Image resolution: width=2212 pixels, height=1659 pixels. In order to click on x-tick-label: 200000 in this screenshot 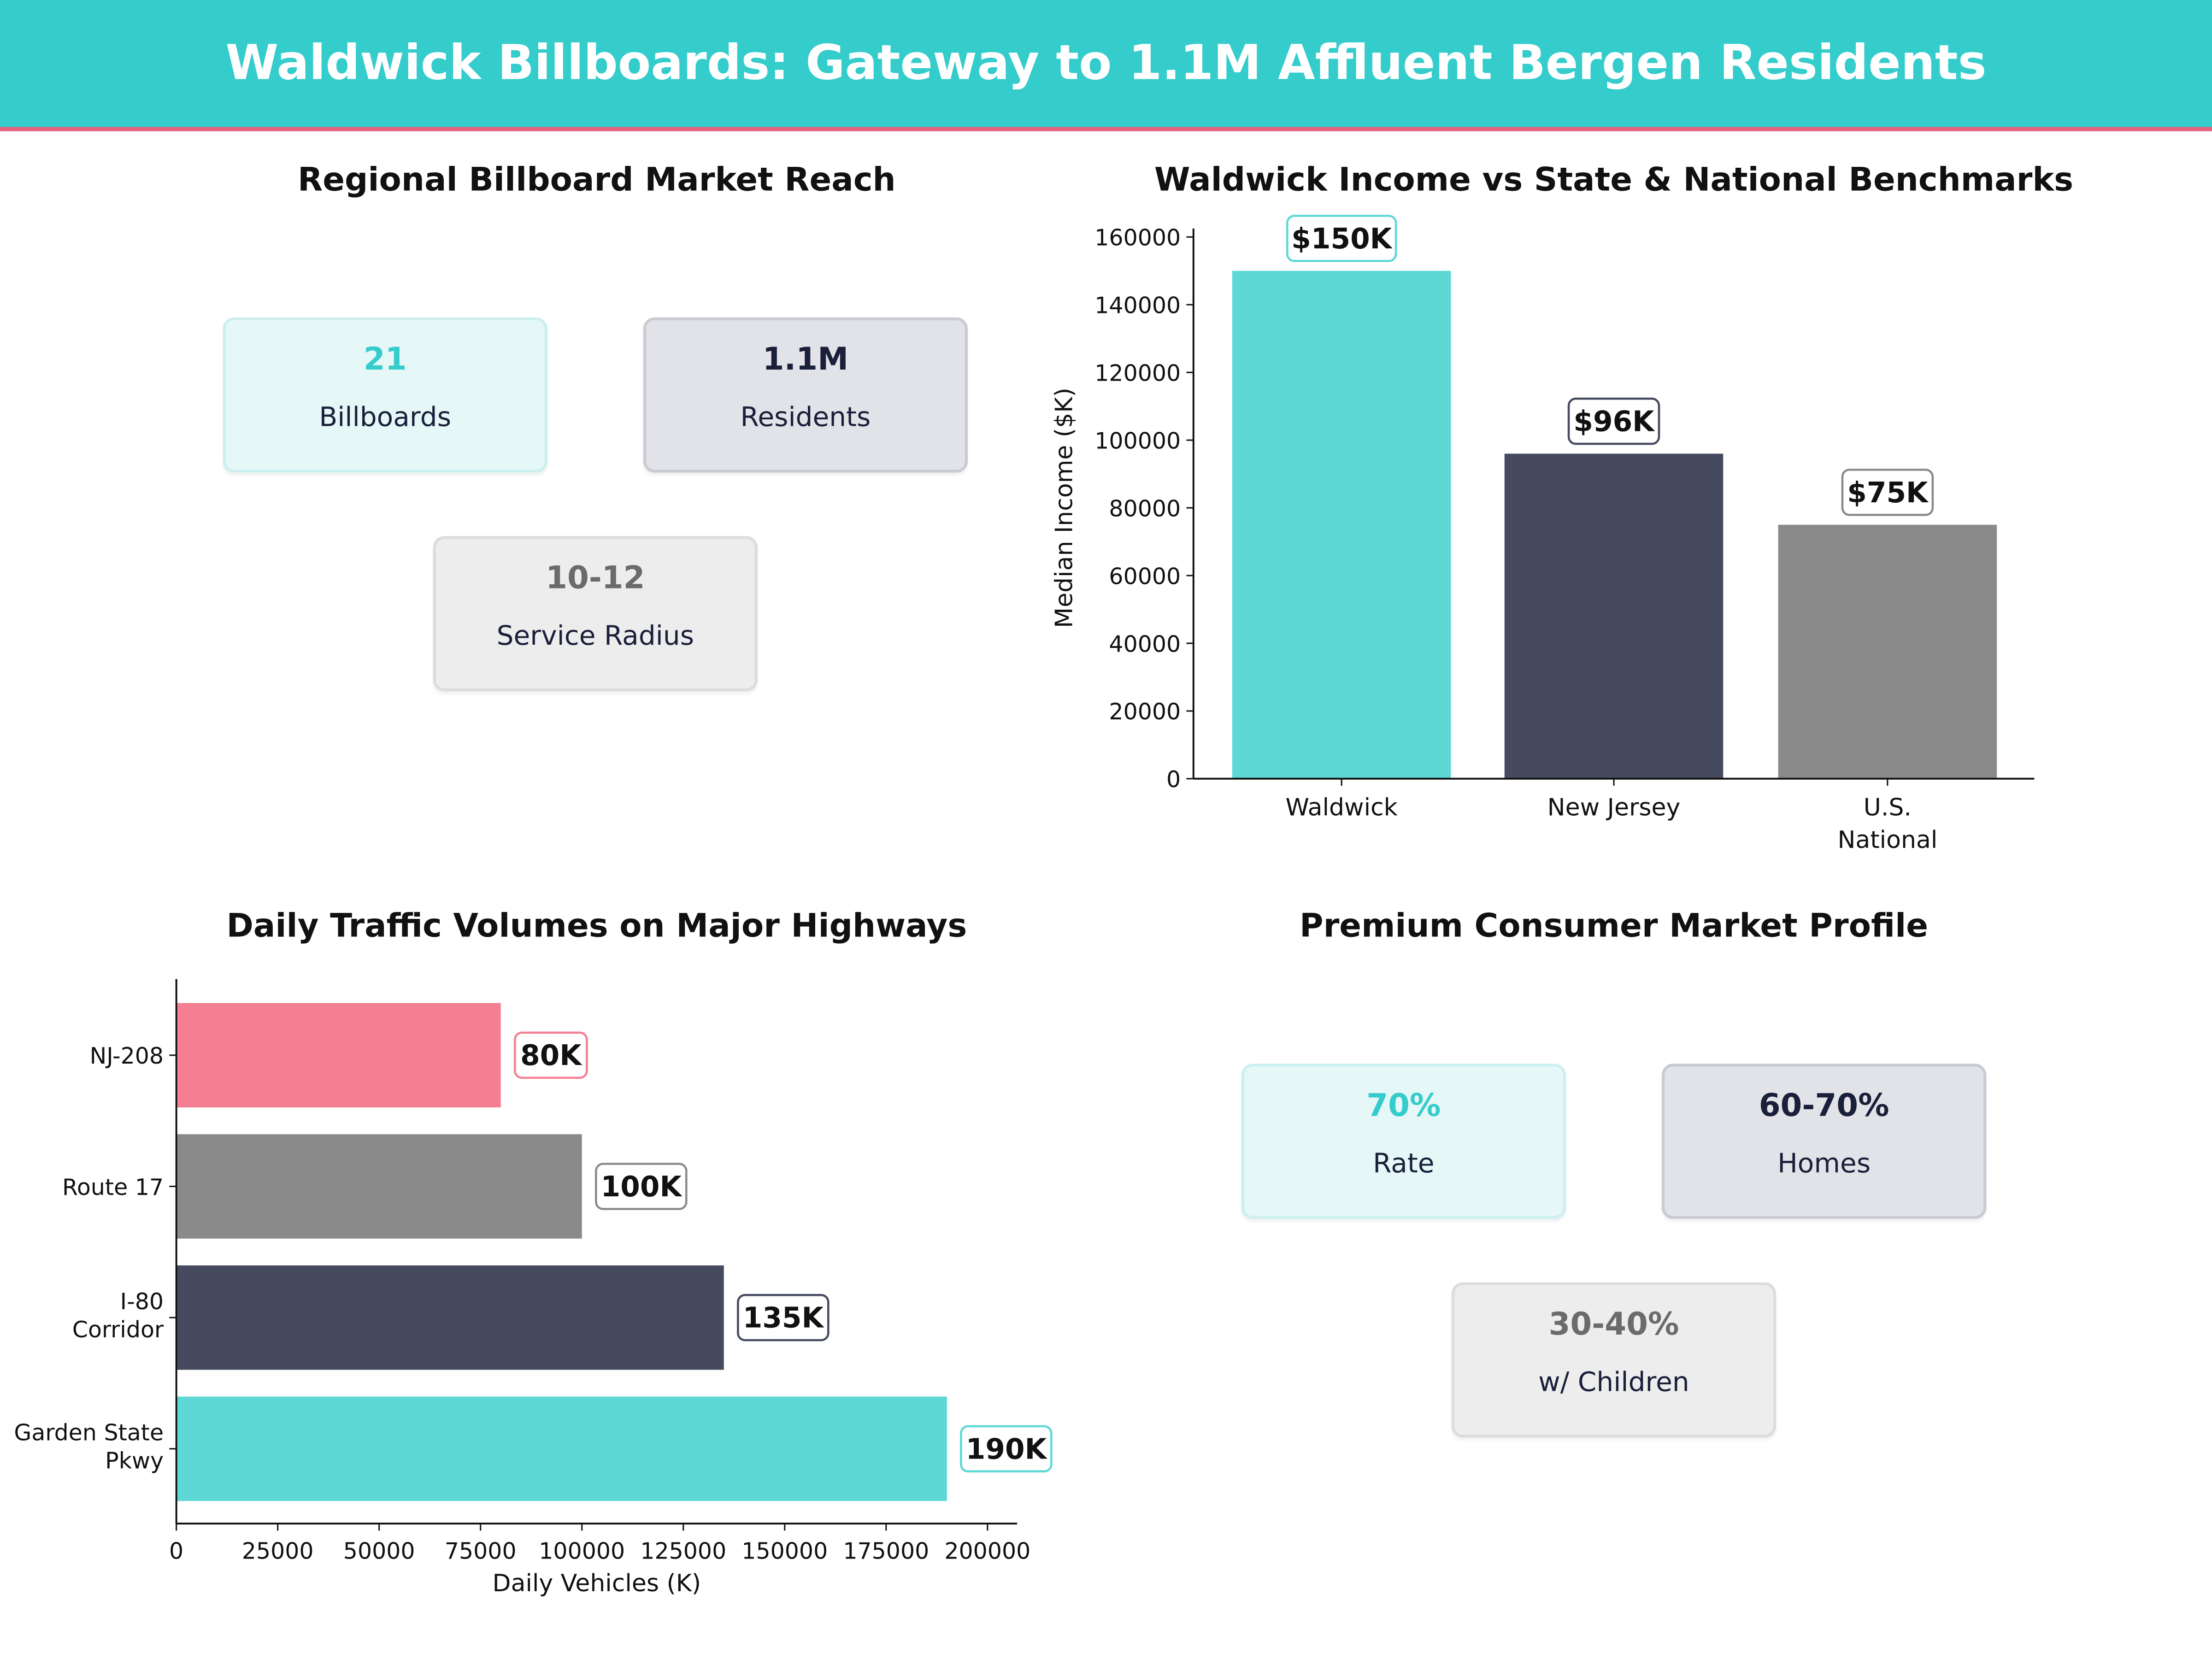, I will do `click(987, 1551)`.